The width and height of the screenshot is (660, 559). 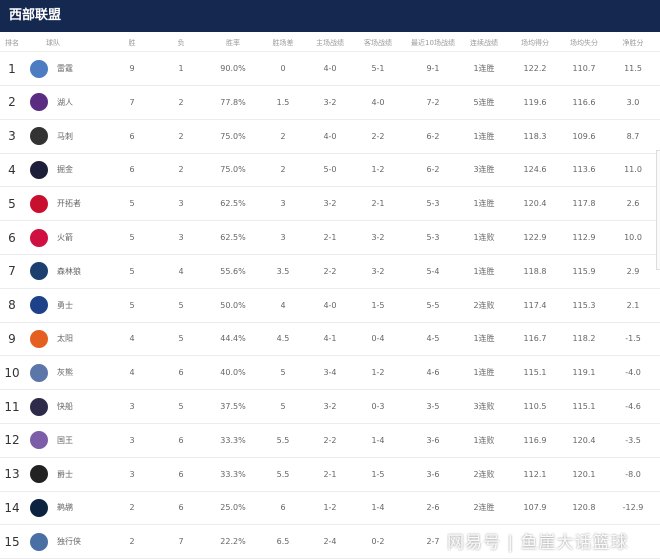 What do you see at coordinates (65, 305) in the screenshot?
I see `team-name: 勇士` at bounding box center [65, 305].